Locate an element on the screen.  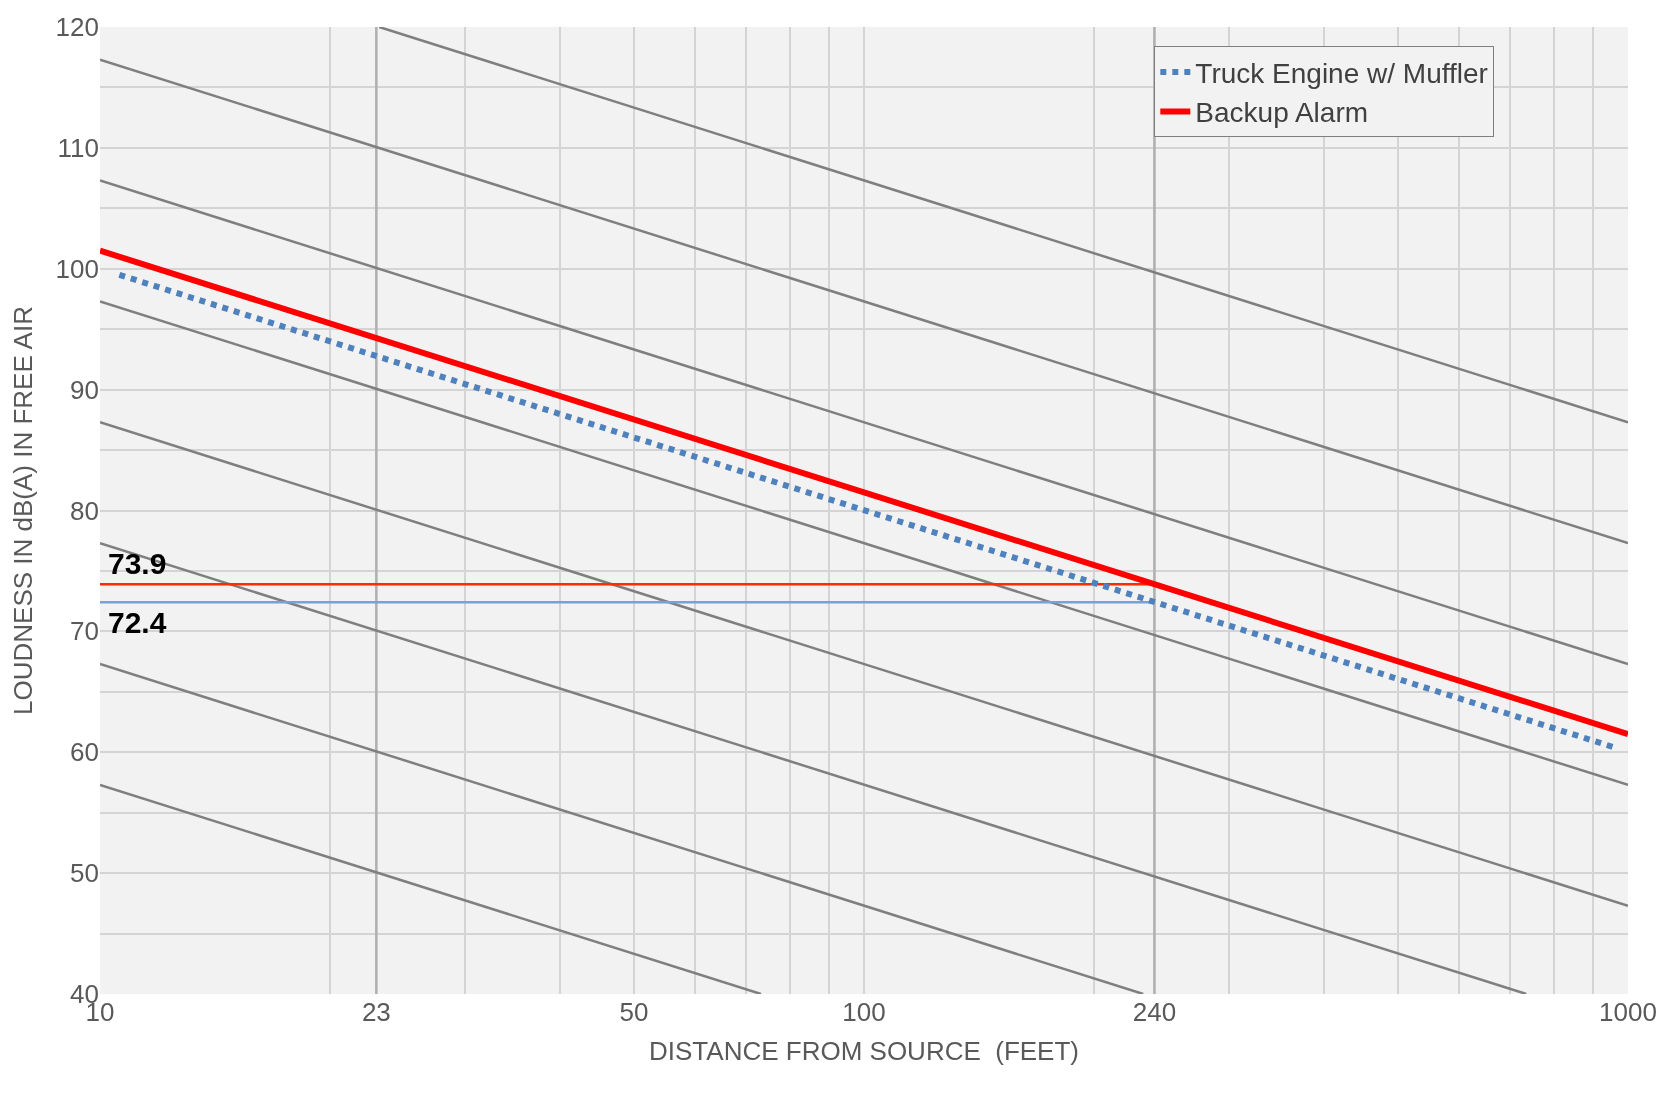
y-tick-label: 120 is located at coordinates (77, 27).